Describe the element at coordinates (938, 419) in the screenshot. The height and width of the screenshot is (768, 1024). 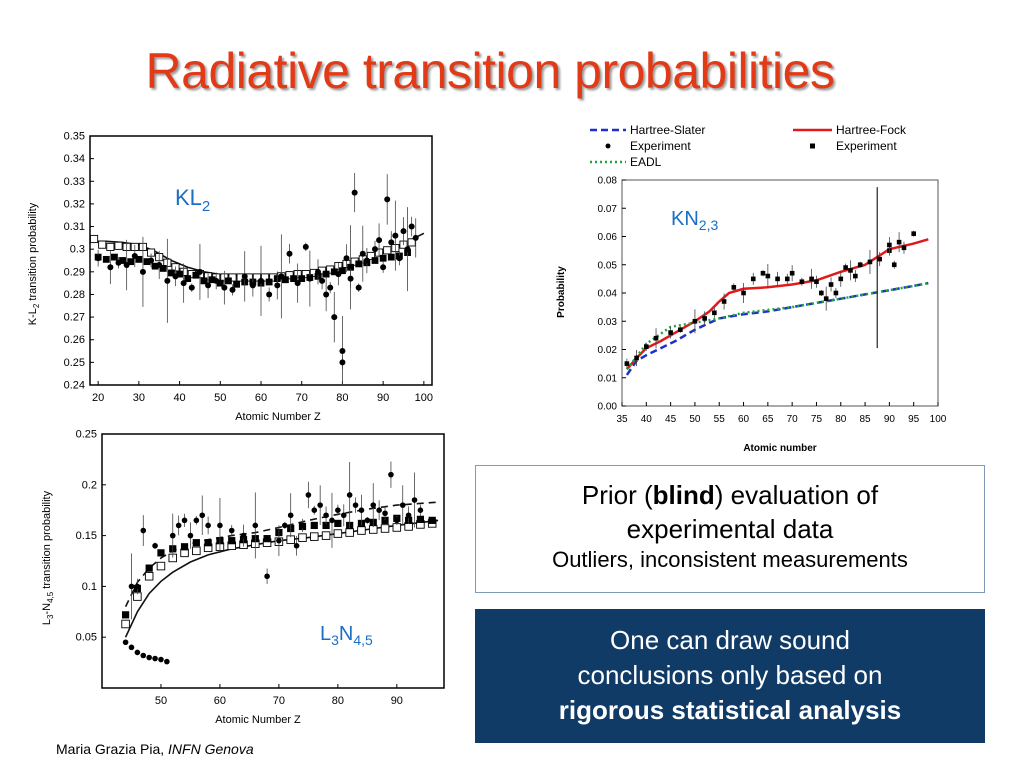
I see `x-tick-label: 100` at that location.